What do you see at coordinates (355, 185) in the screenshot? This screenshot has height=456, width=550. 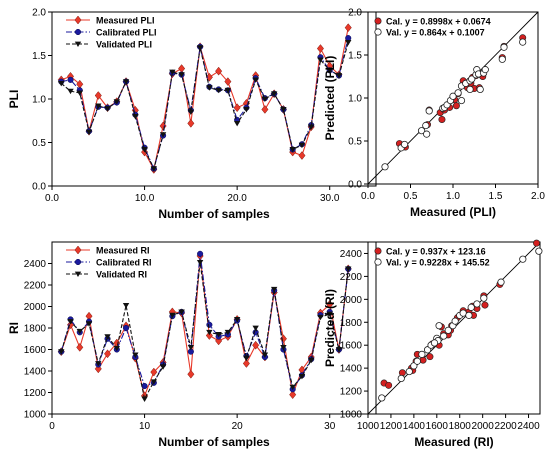 I see `y-tick-label: 0.0` at bounding box center [355, 185].